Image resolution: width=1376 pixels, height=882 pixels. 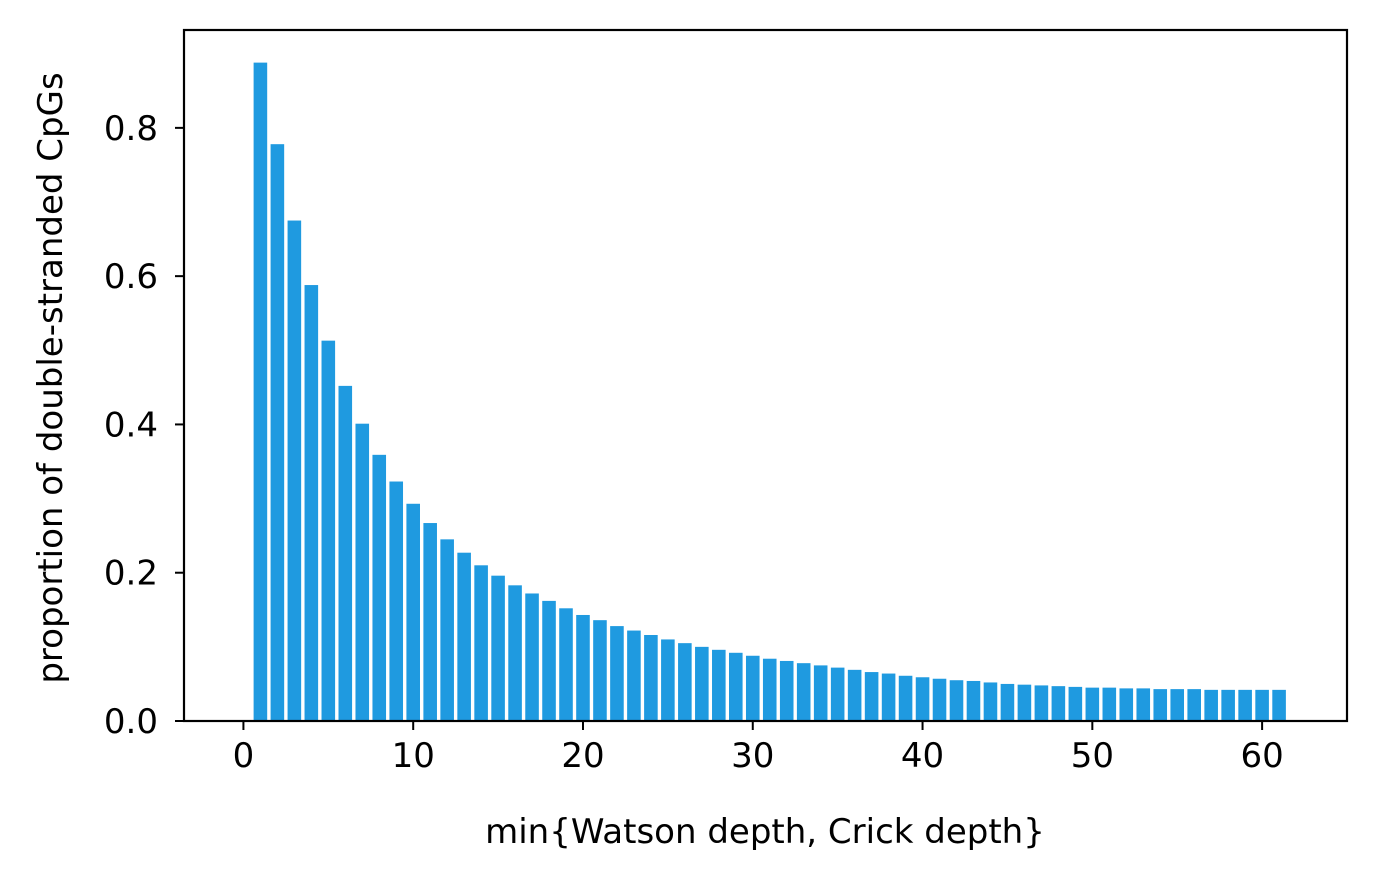 What do you see at coordinates (131, 574) in the screenshot?
I see `y-tick-label-1: 0.2` at bounding box center [131, 574].